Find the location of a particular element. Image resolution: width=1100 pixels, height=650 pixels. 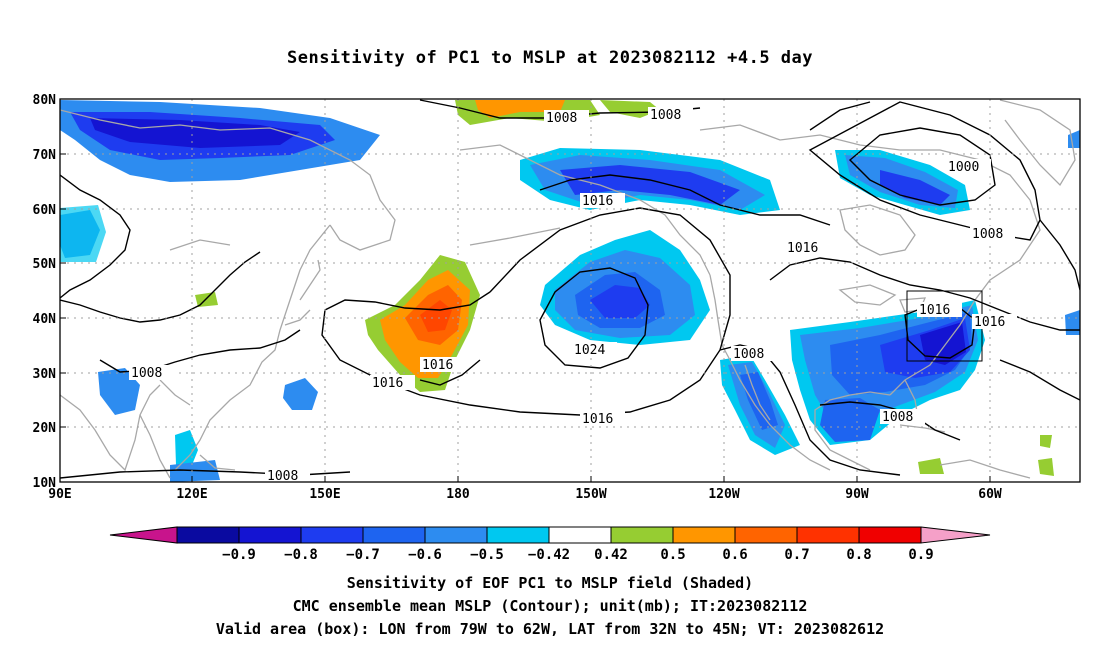

coast-greenland is located at coordinates (1037, 143).